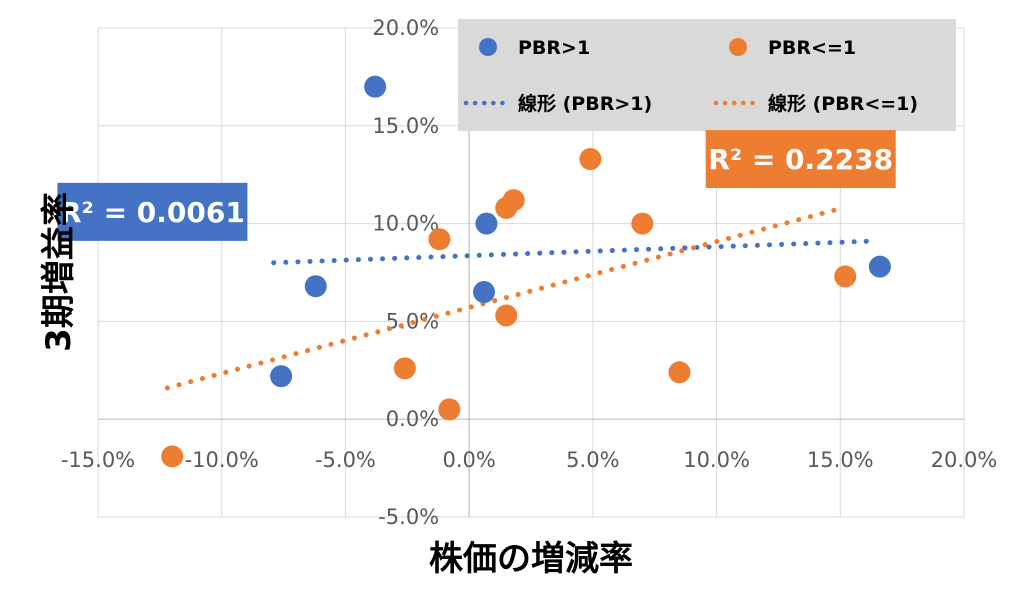 Image resolution: width=1024 pixels, height=615 pixels. Describe the element at coordinates (840, 460) in the screenshot. I see `x-tick-label: 15.0%` at that location.